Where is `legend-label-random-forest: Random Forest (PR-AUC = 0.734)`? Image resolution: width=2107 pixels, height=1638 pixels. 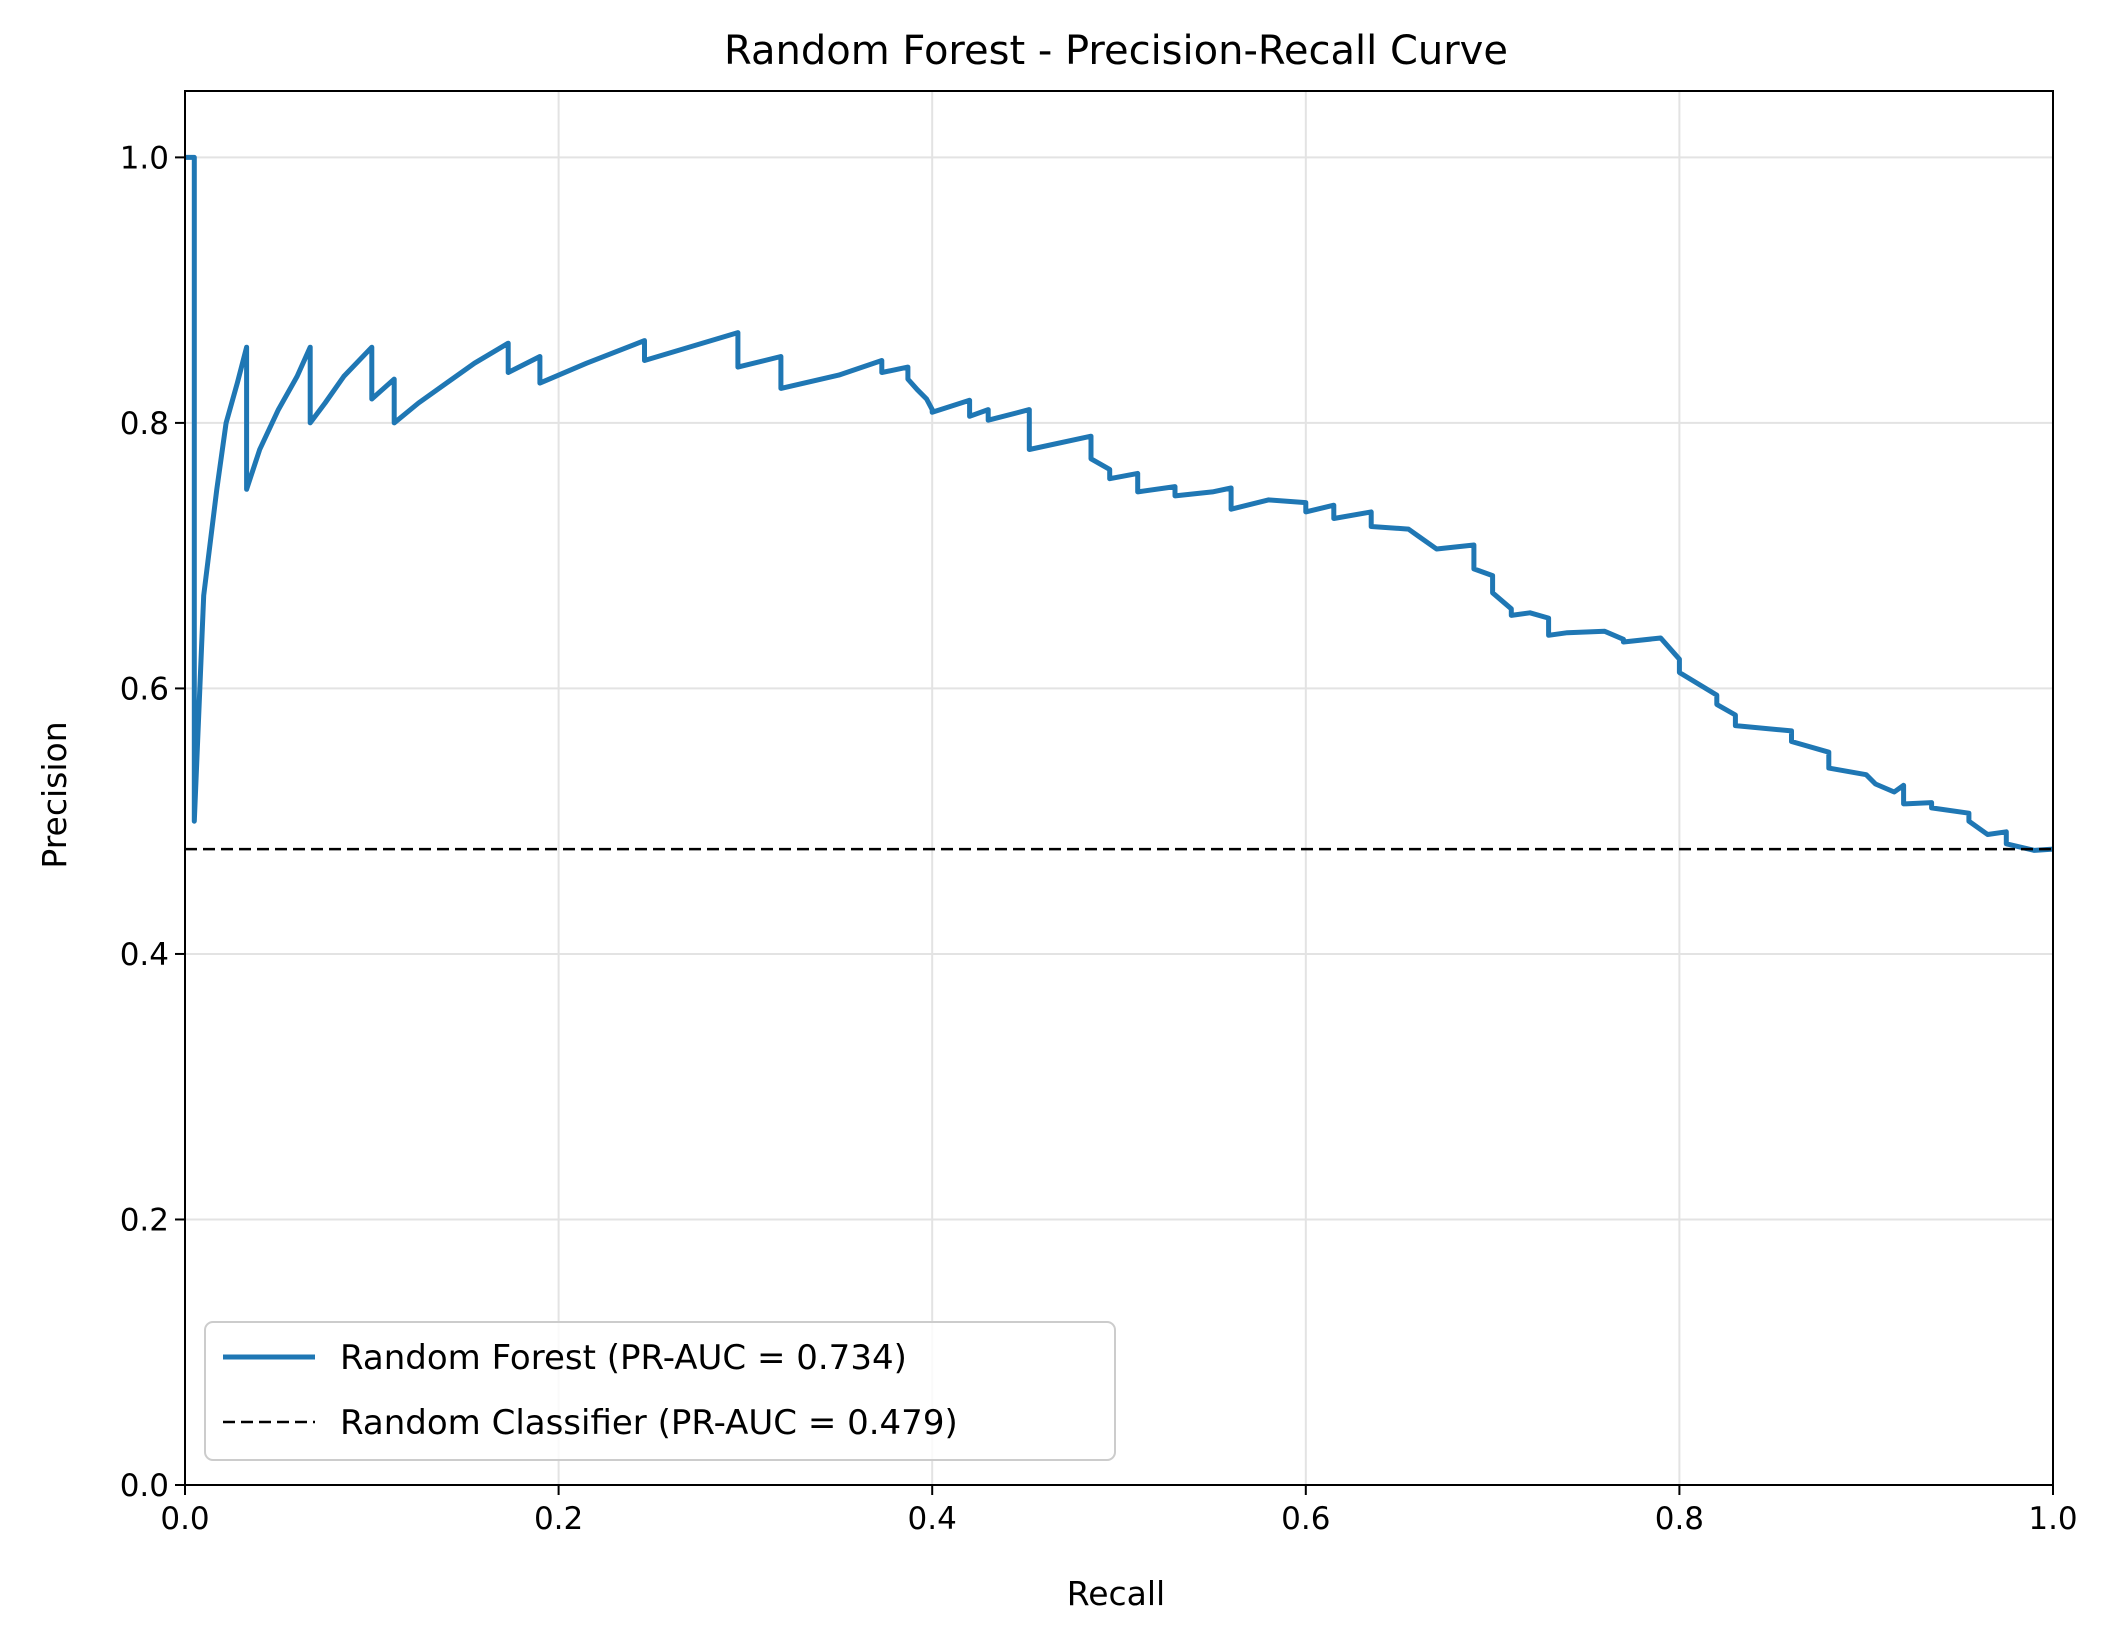
legend-label-random-forest: Random Forest (PR-AUC = 0.734) is located at coordinates (623, 1358).